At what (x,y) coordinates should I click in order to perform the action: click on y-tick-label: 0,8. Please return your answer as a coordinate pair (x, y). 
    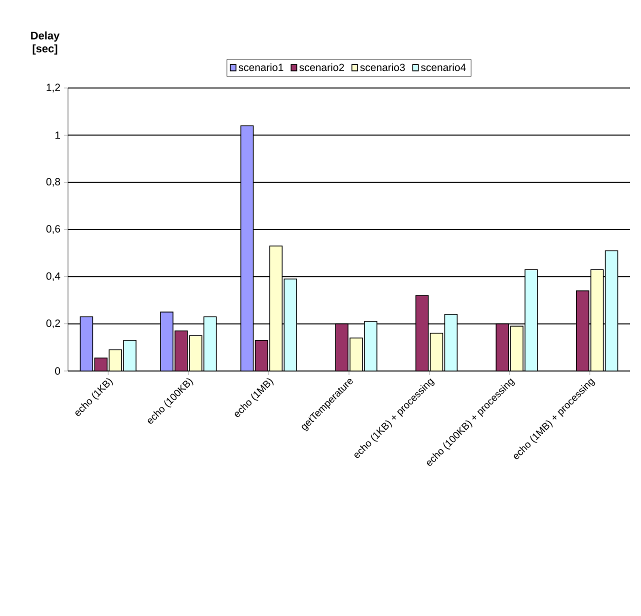
    Looking at the image, I should click on (53, 182).